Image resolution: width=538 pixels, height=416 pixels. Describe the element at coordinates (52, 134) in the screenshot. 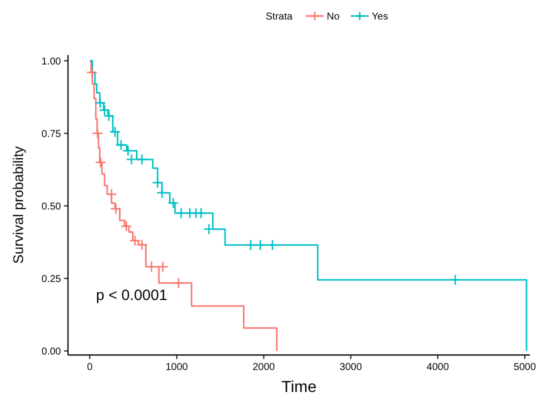

I see `y-tick-label: 0.75` at that location.